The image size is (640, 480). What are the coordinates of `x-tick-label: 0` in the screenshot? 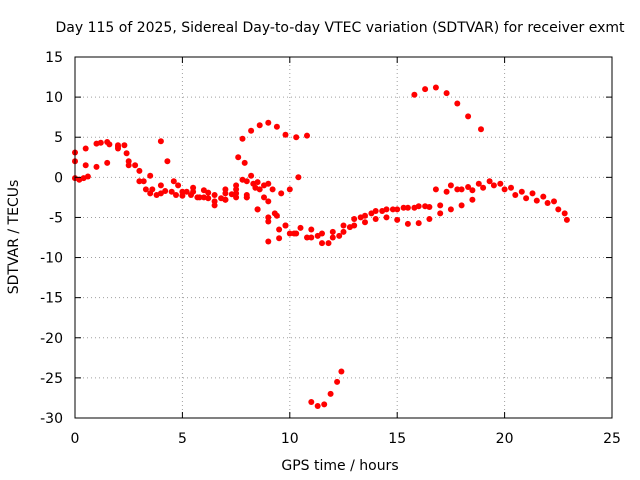 It's located at (75, 439).